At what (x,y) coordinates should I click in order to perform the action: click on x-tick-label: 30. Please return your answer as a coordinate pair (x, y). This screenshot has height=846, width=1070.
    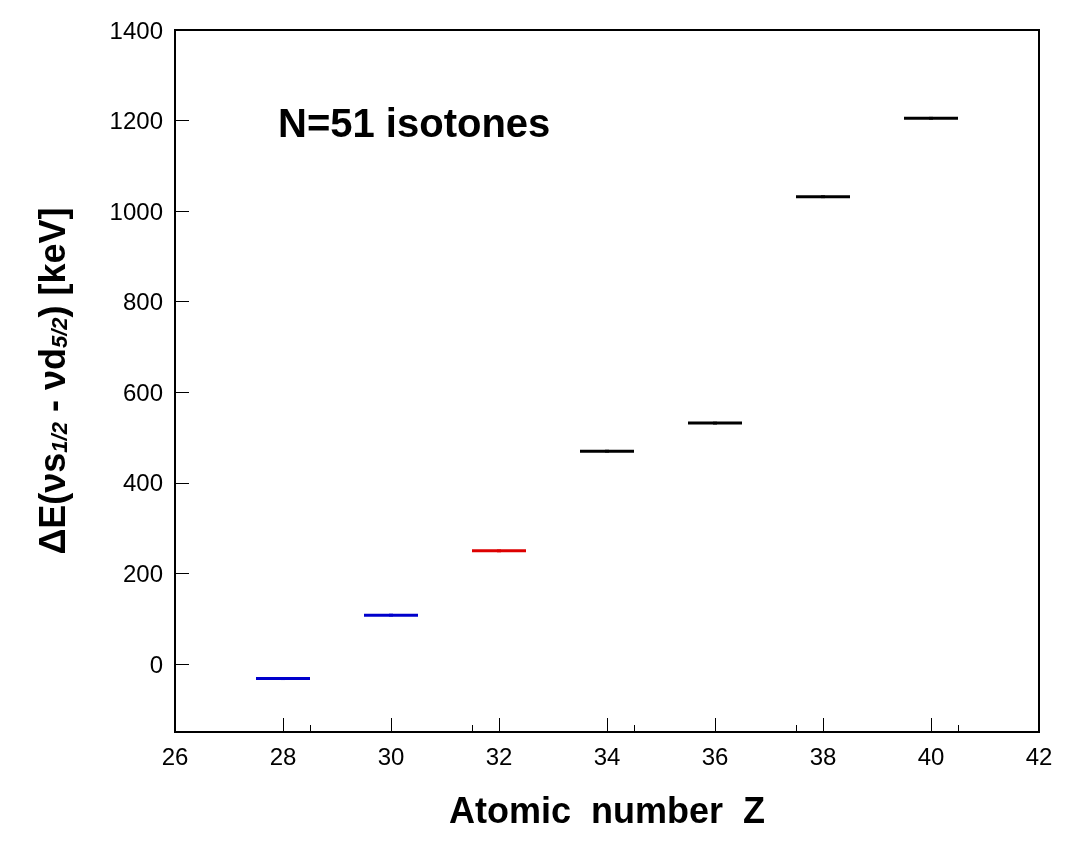
    Looking at the image, I should click on (391, 756).